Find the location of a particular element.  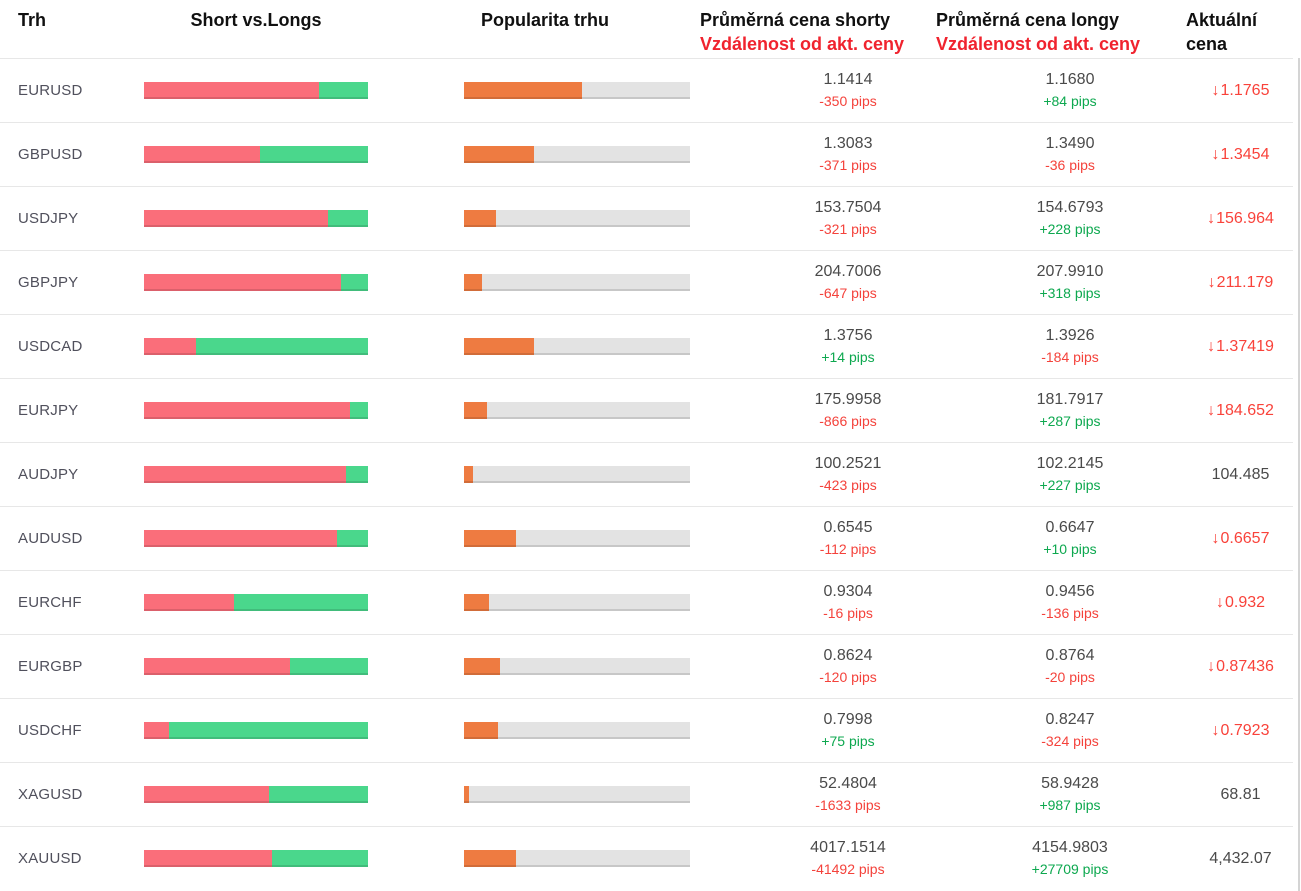

long-pips: +987 pips is located at coordinates (1070, 805).